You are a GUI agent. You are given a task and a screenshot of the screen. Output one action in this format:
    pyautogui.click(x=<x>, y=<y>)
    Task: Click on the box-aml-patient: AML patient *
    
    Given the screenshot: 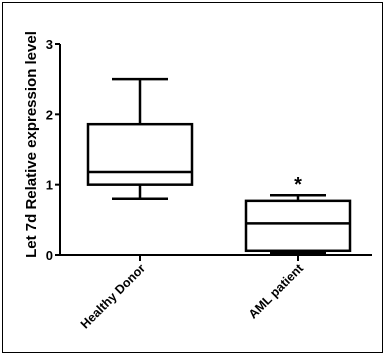 What is the action you would take?
    pyautogui.click(x=298, y=248)
    